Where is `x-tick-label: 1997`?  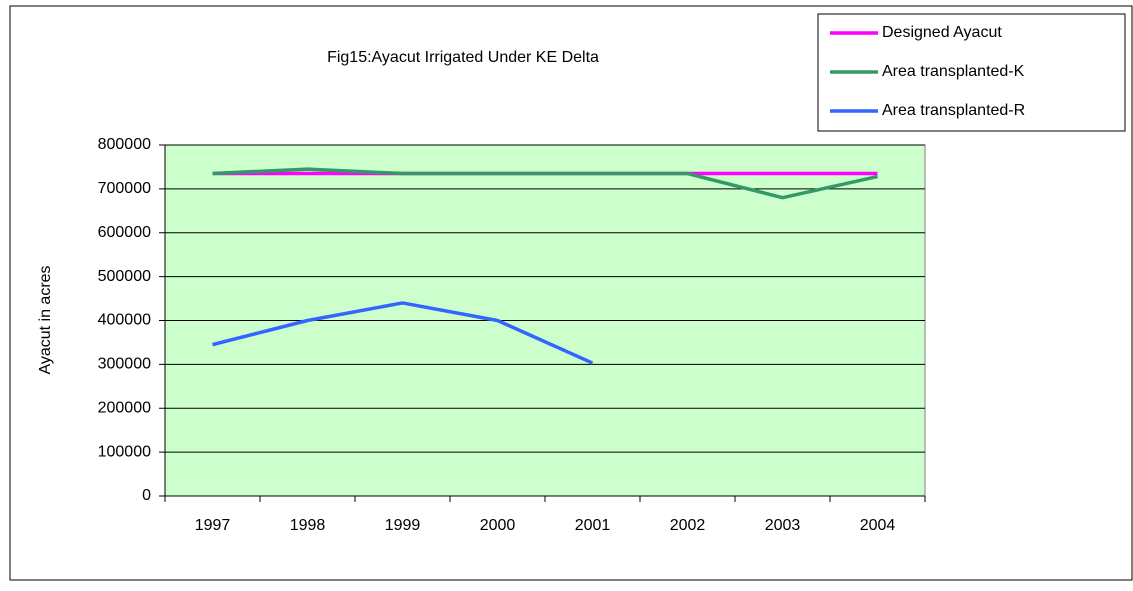
x-tick-label: 1997 is located at coordinates (213, 525).